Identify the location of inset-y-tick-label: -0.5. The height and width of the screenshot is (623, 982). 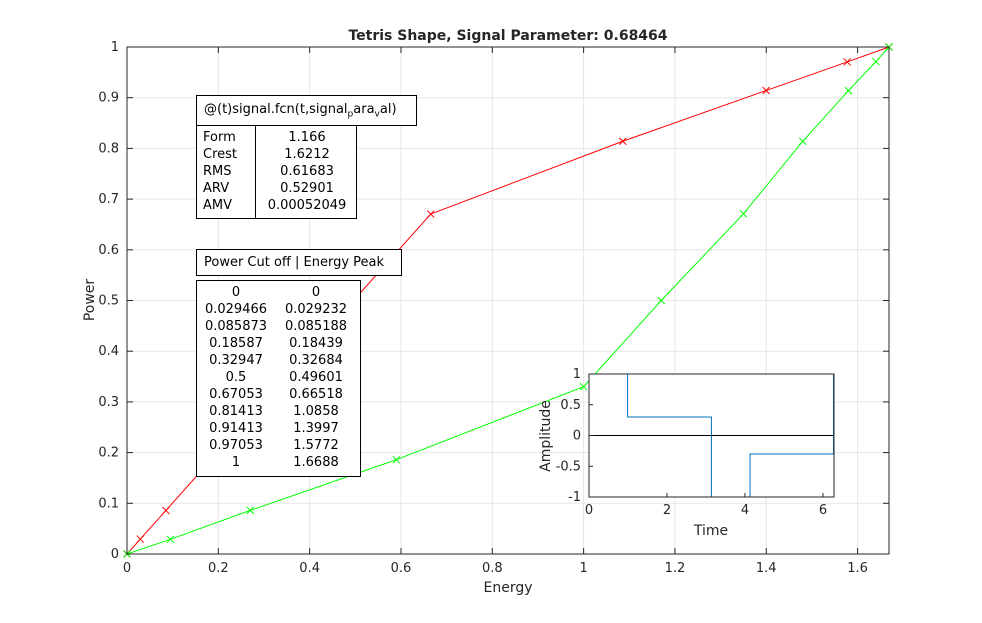
(568, 466).